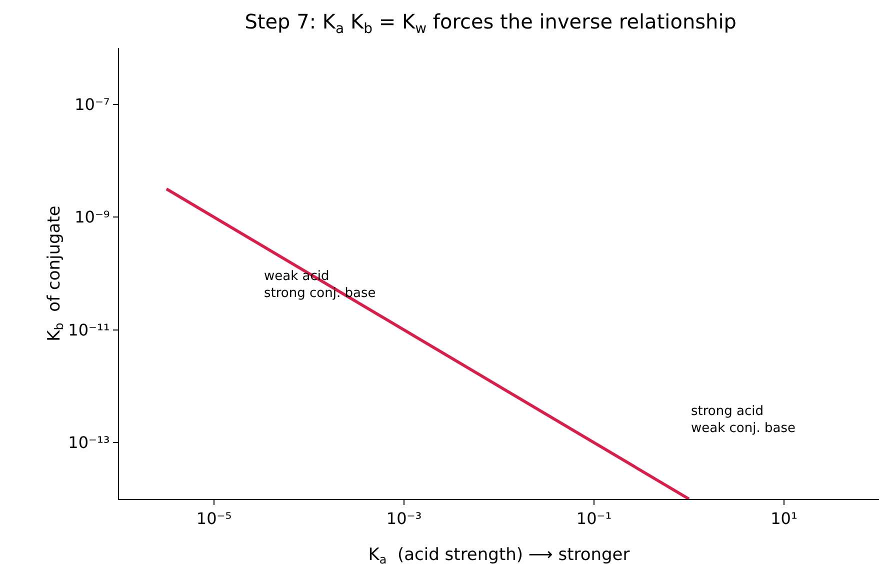 This screenshot has width=892, height=585. What do you see at coordinates (499, 556) in the screenshot?
I see `x-axis-title: K$_{a}$ (acid strength) ⟶ stronger` at bounding box center [499, 556].